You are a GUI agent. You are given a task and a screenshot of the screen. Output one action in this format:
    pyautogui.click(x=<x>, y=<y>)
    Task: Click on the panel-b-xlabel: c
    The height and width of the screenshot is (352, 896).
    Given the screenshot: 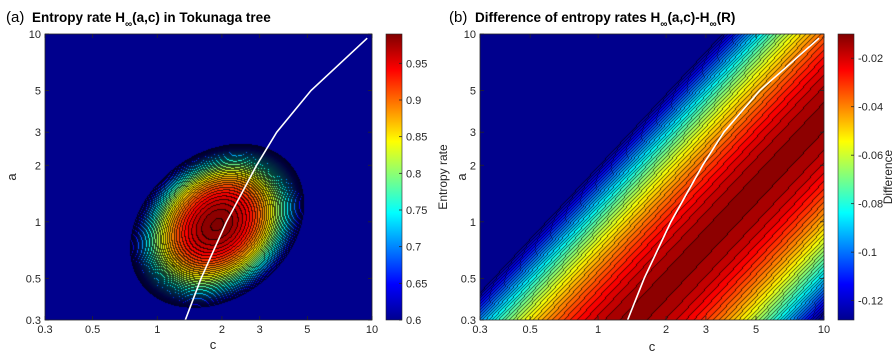 What is the action you would take?
    pyautogui.click(x=652, y=345)
    